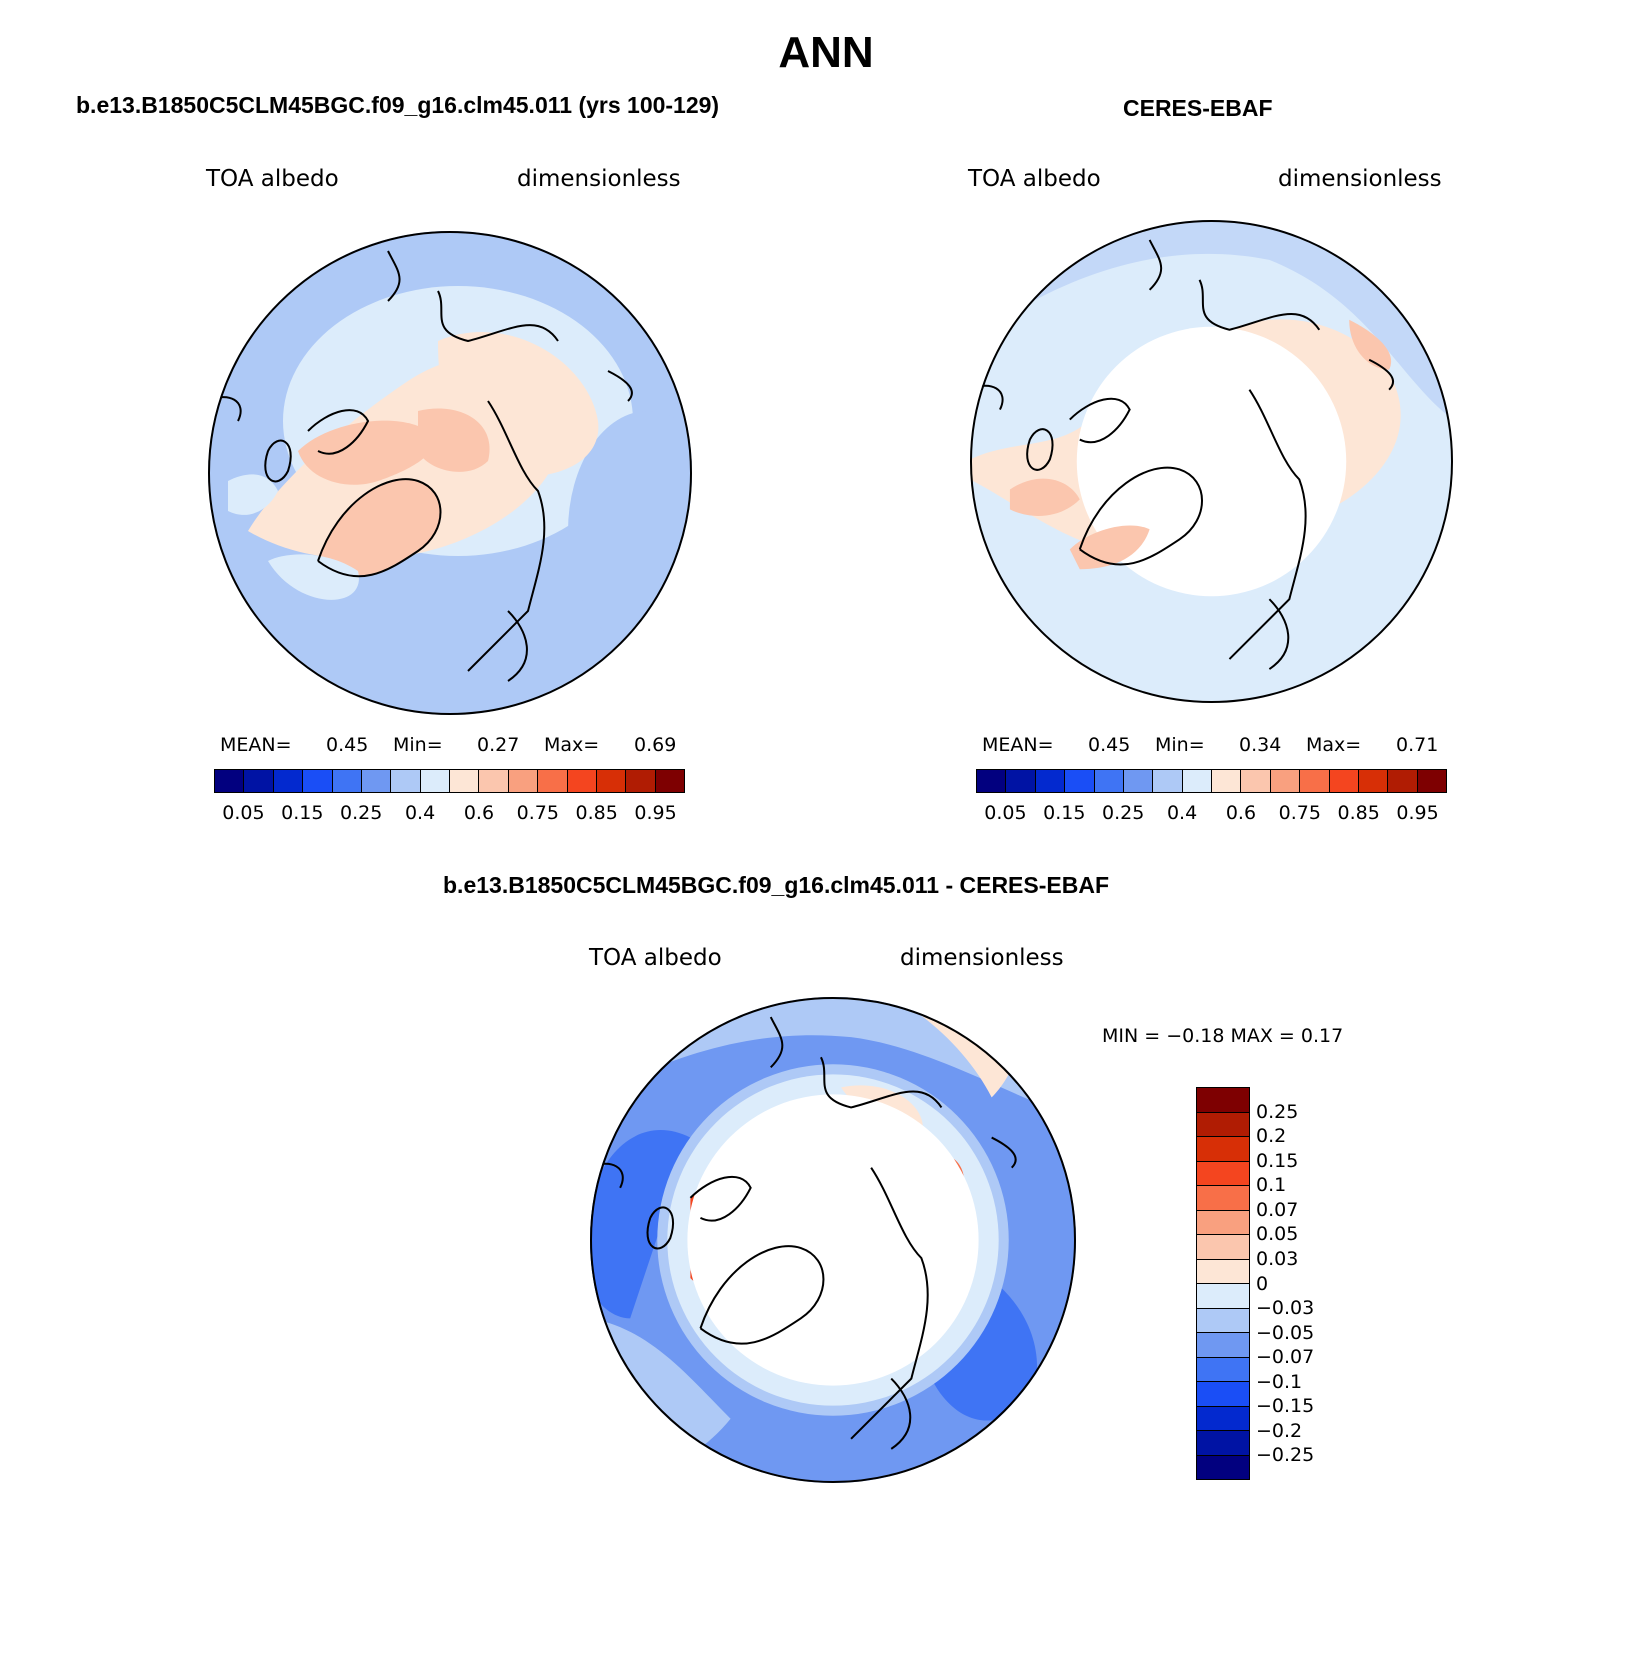 This screenshot has width=1652, height=1655. Describe the element at coordinates (833, 1240) in the screenshot. I see `diff-polar-map` at that location.